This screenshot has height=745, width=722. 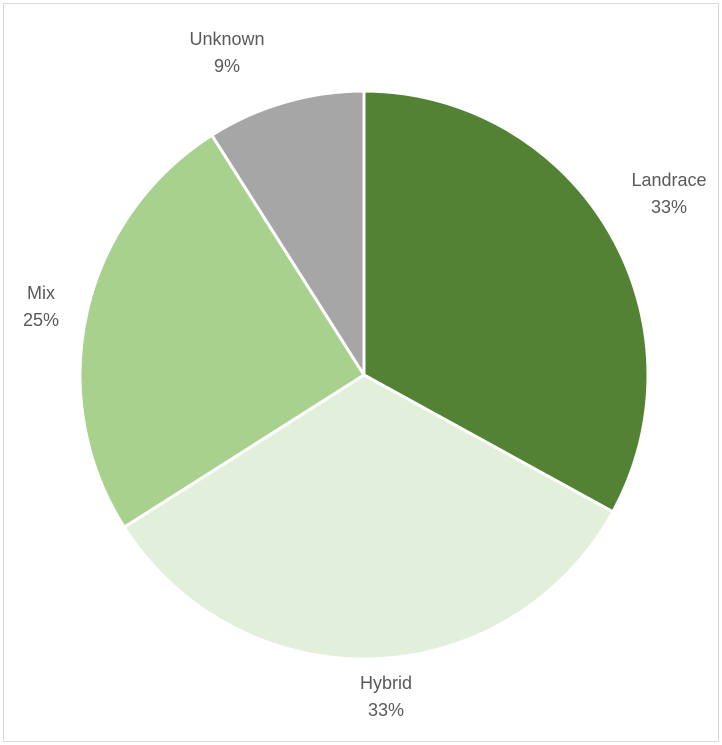 What do you see at coordinates (386, 710) in the screenshot?
I see `slice-percent-hybrid: 33%` at bounding box center [386, 710].